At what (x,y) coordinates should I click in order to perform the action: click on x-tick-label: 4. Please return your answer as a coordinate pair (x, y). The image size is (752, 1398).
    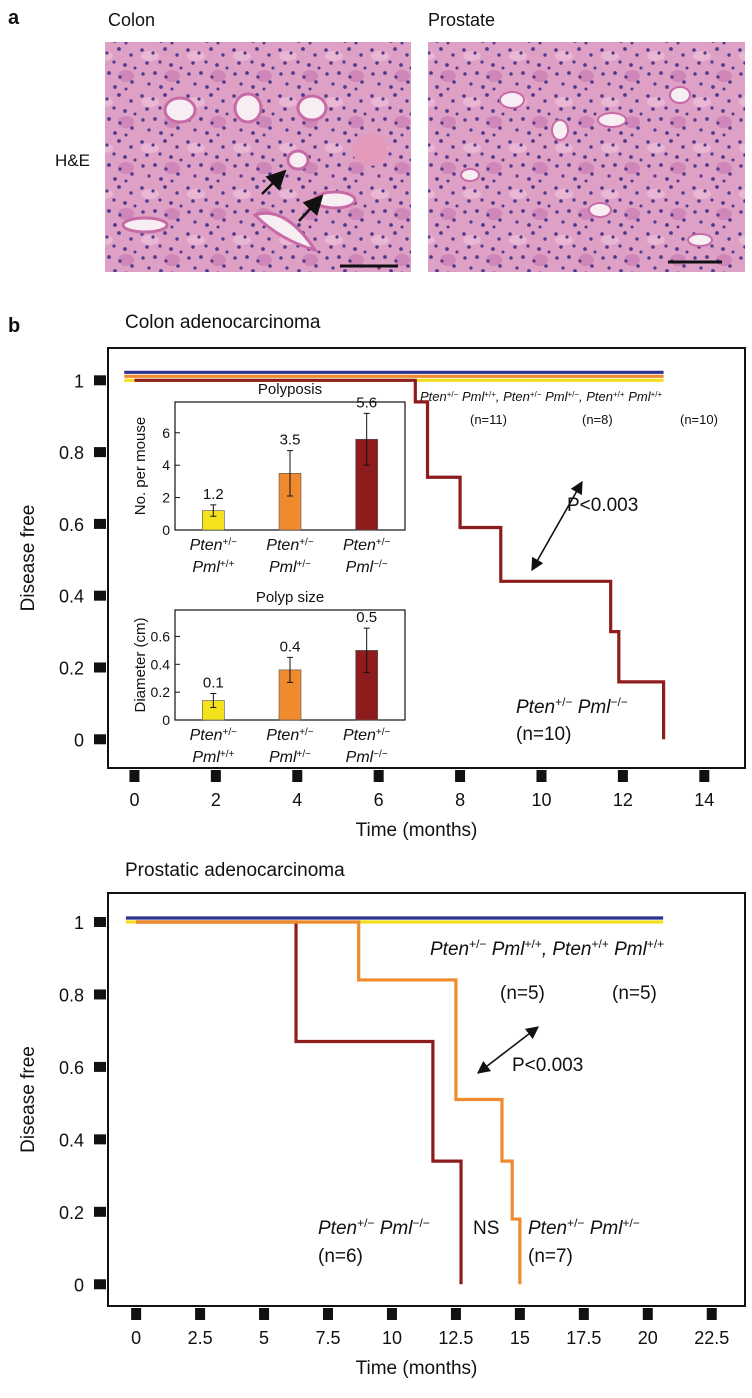
    Looking at the image, I should click on (297, 800).